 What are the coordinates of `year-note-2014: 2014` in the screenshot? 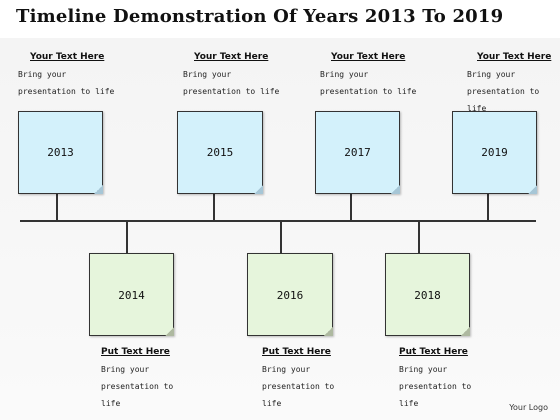 It's located at (131, 294).